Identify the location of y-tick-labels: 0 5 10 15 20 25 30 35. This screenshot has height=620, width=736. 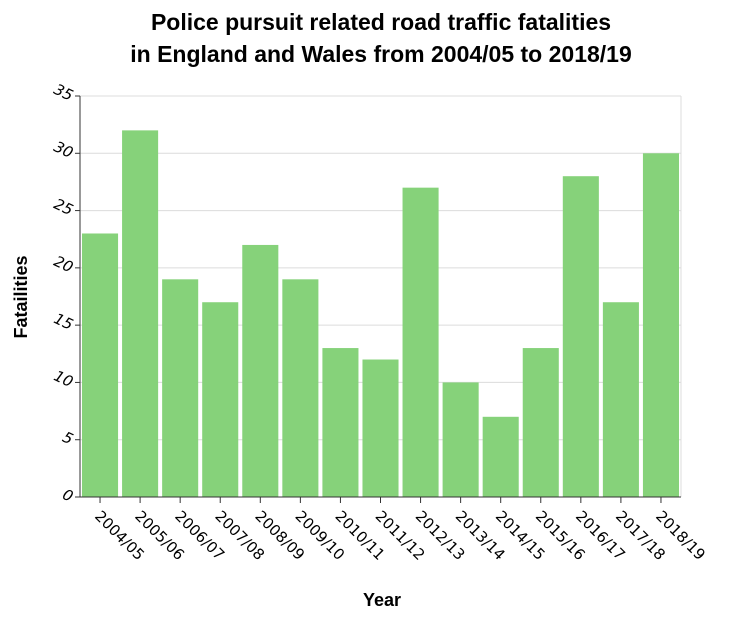
(63, 292).